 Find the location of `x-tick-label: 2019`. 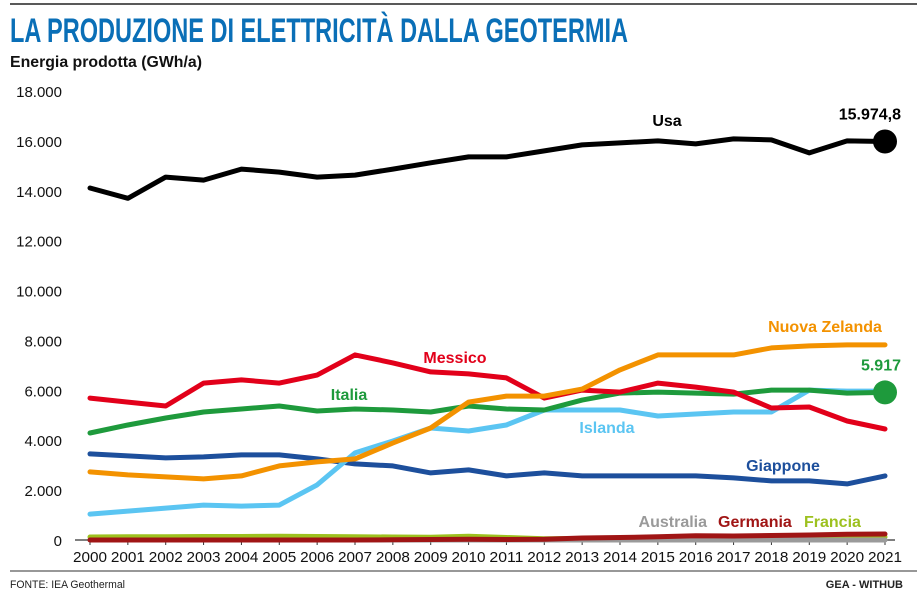

x-tick-label: 2019 is located at coordinates (809, 557).